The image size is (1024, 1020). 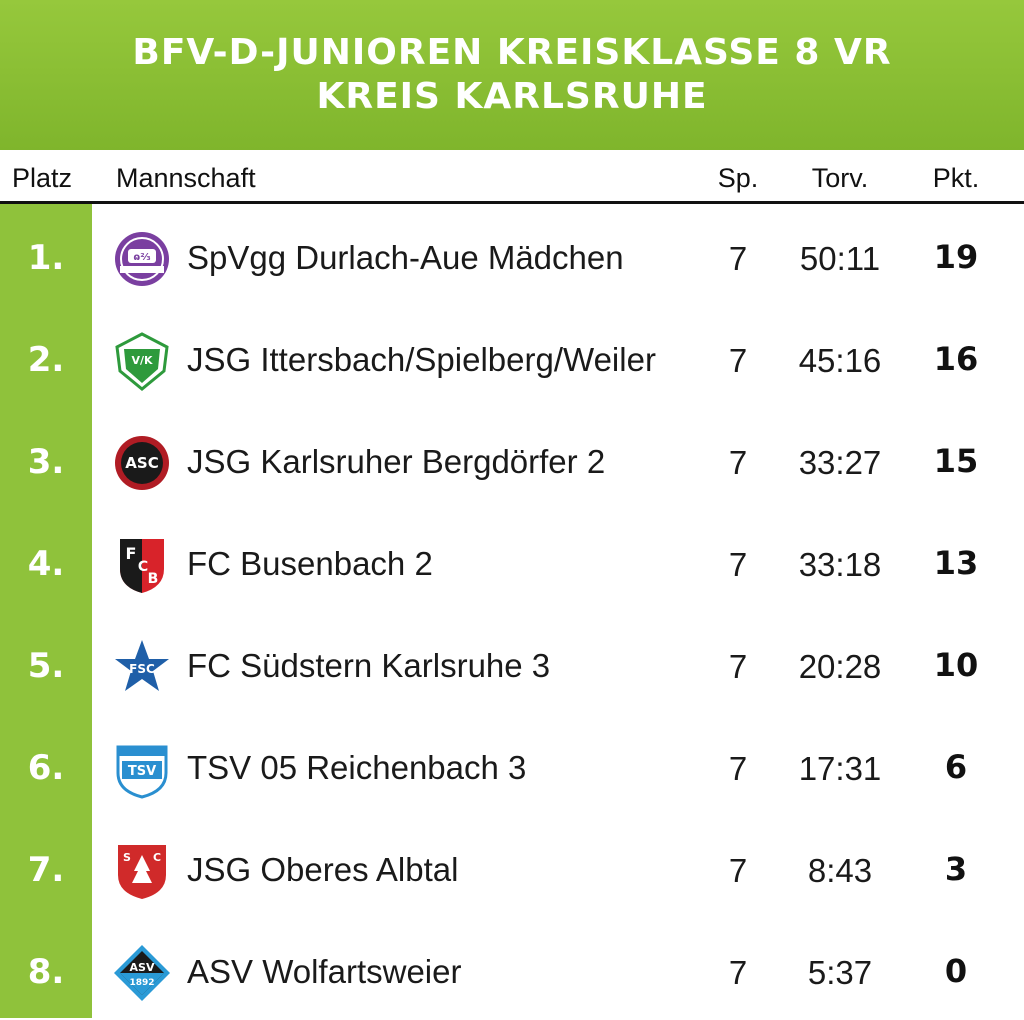 What do you see at coordinates (840, 870) in the screenshot?
I see `goal-ratio: 8:43` at bounding box center [840, 870].